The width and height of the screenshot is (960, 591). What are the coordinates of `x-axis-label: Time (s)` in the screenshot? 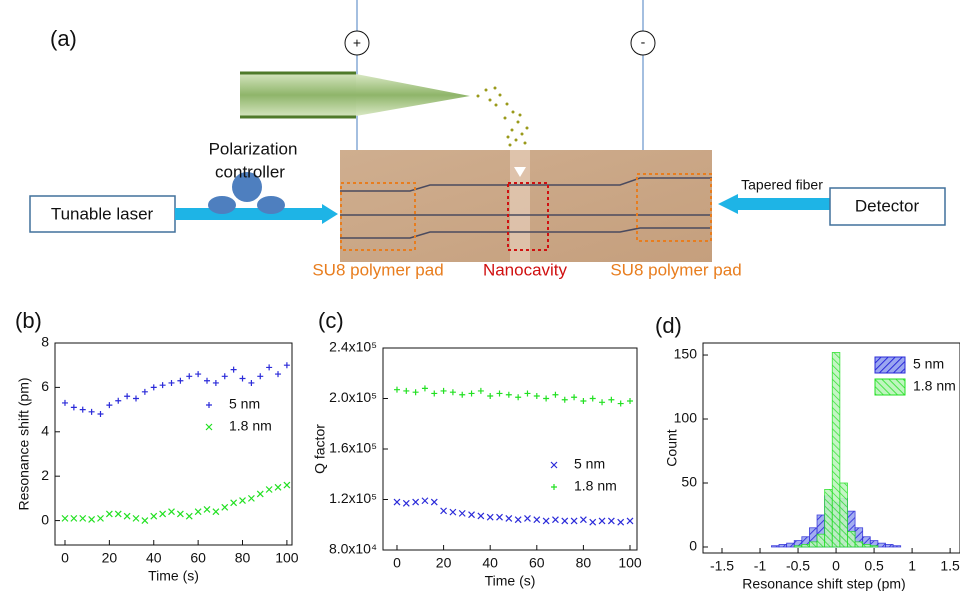 It's located at (510, 581).